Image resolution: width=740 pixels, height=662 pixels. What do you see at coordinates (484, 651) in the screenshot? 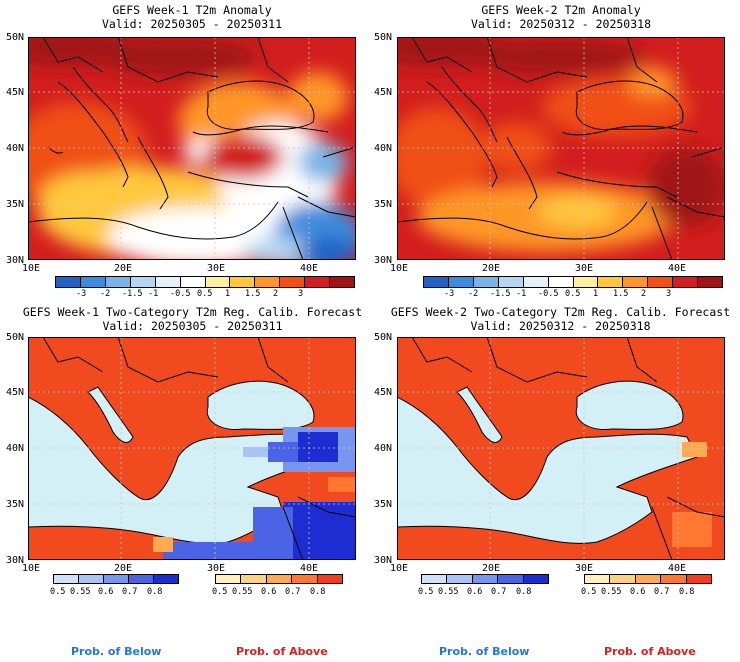
I see `footer-prob-below-week2: Prob. of Below` at bounding box center [484, 651].